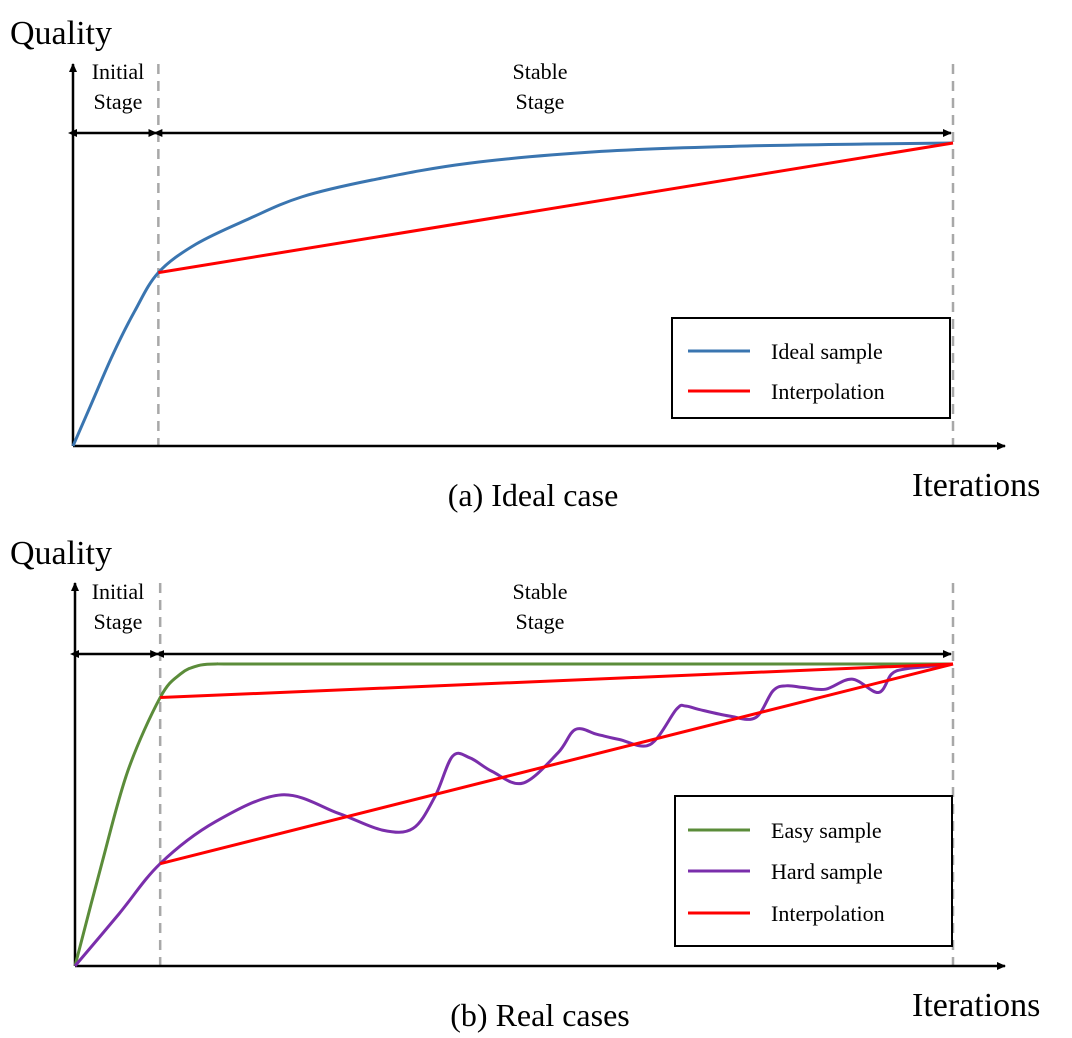 The height and width of the screenshot is (1038, 1072). I want to click on legend: Ideal sample Interpolation, so click(811, 368).